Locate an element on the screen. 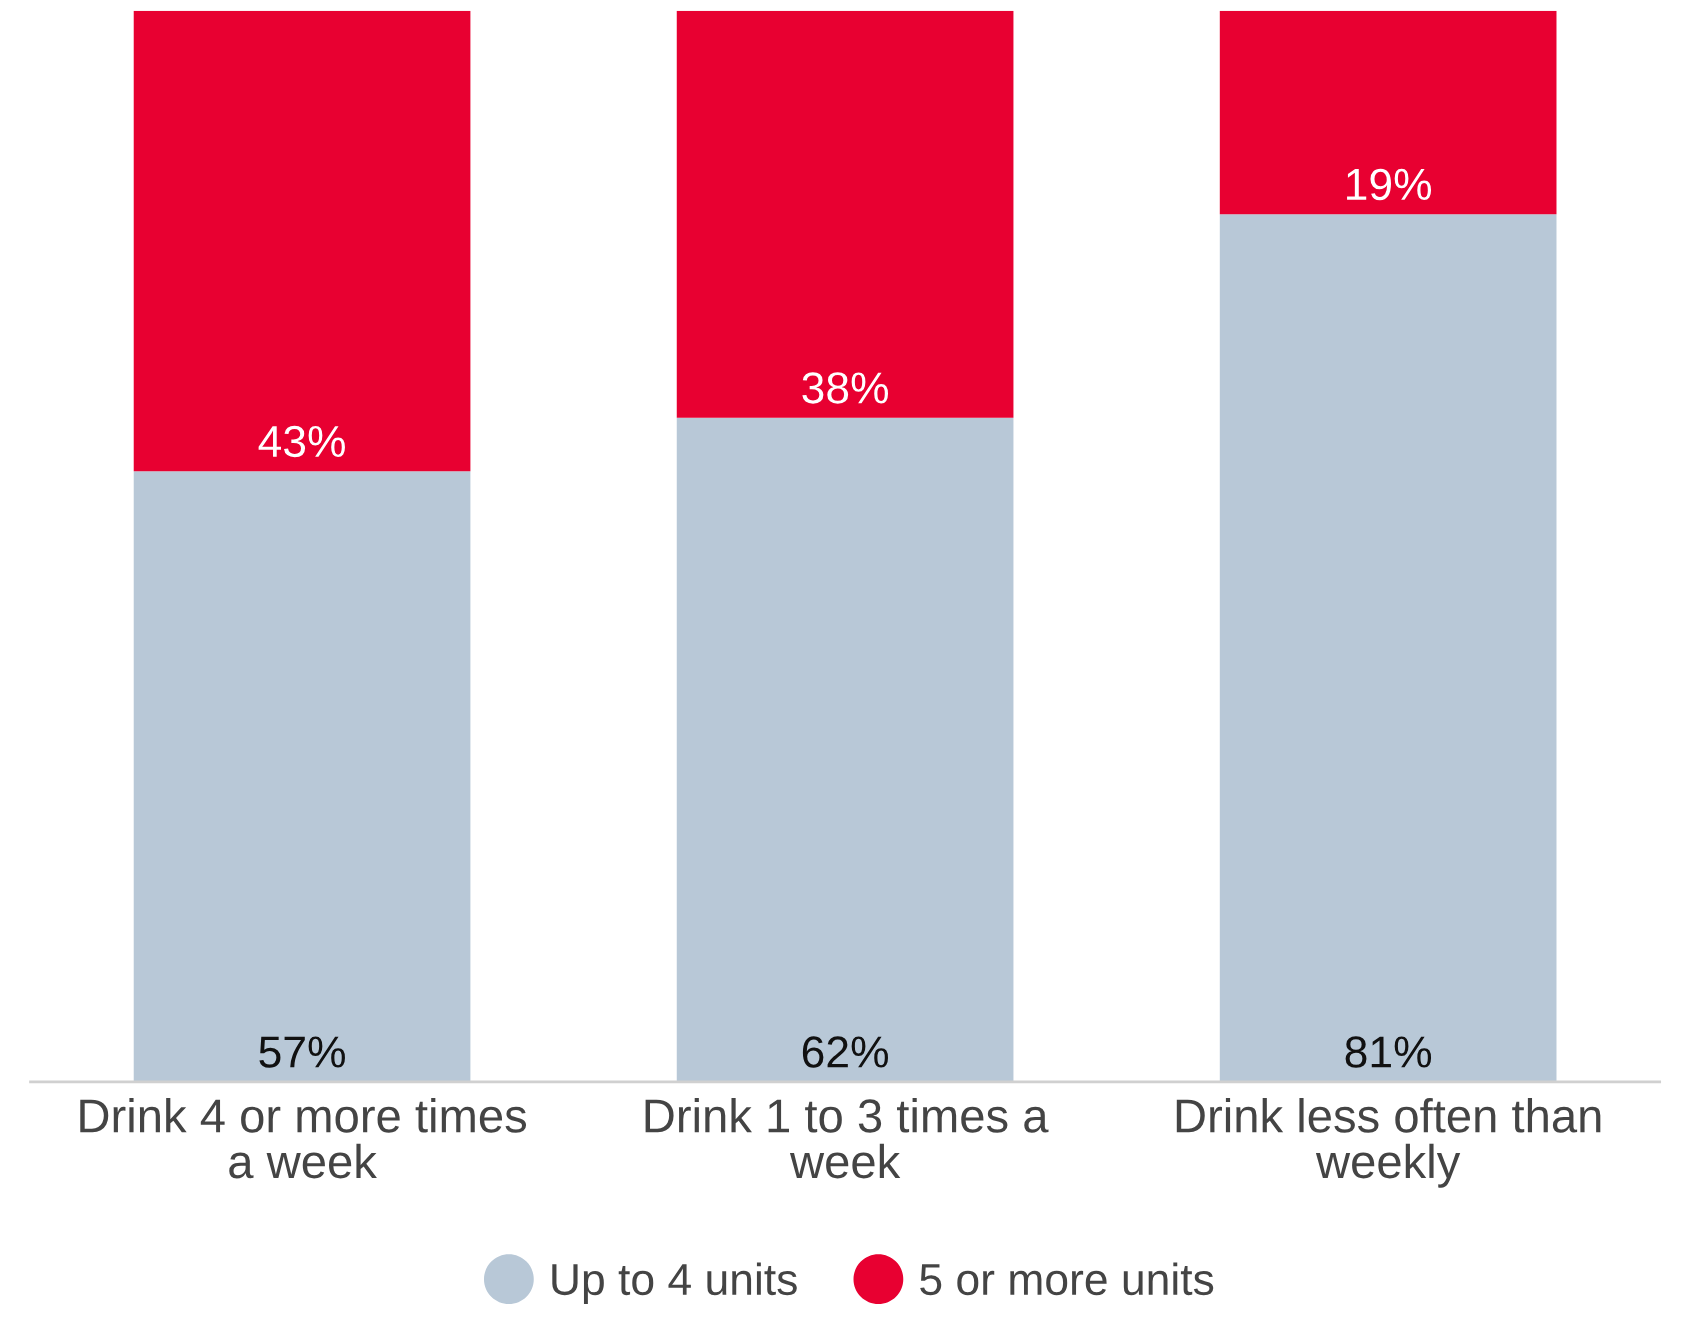 Image resolution: width=1697 pixels, height=1344 pixels. data-label: 43% is located at coordinates (301, 441).